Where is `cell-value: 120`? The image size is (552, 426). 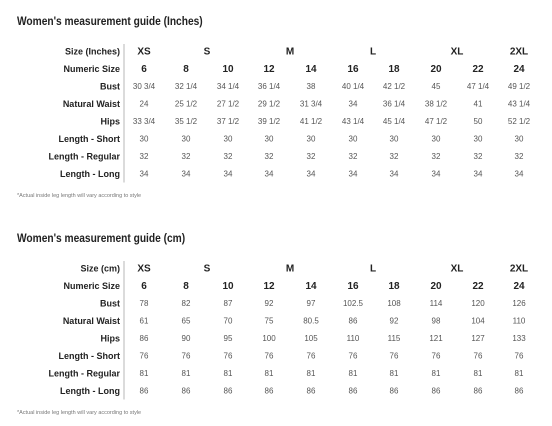
cell-value: 120 is located at coordinates (478, 303).